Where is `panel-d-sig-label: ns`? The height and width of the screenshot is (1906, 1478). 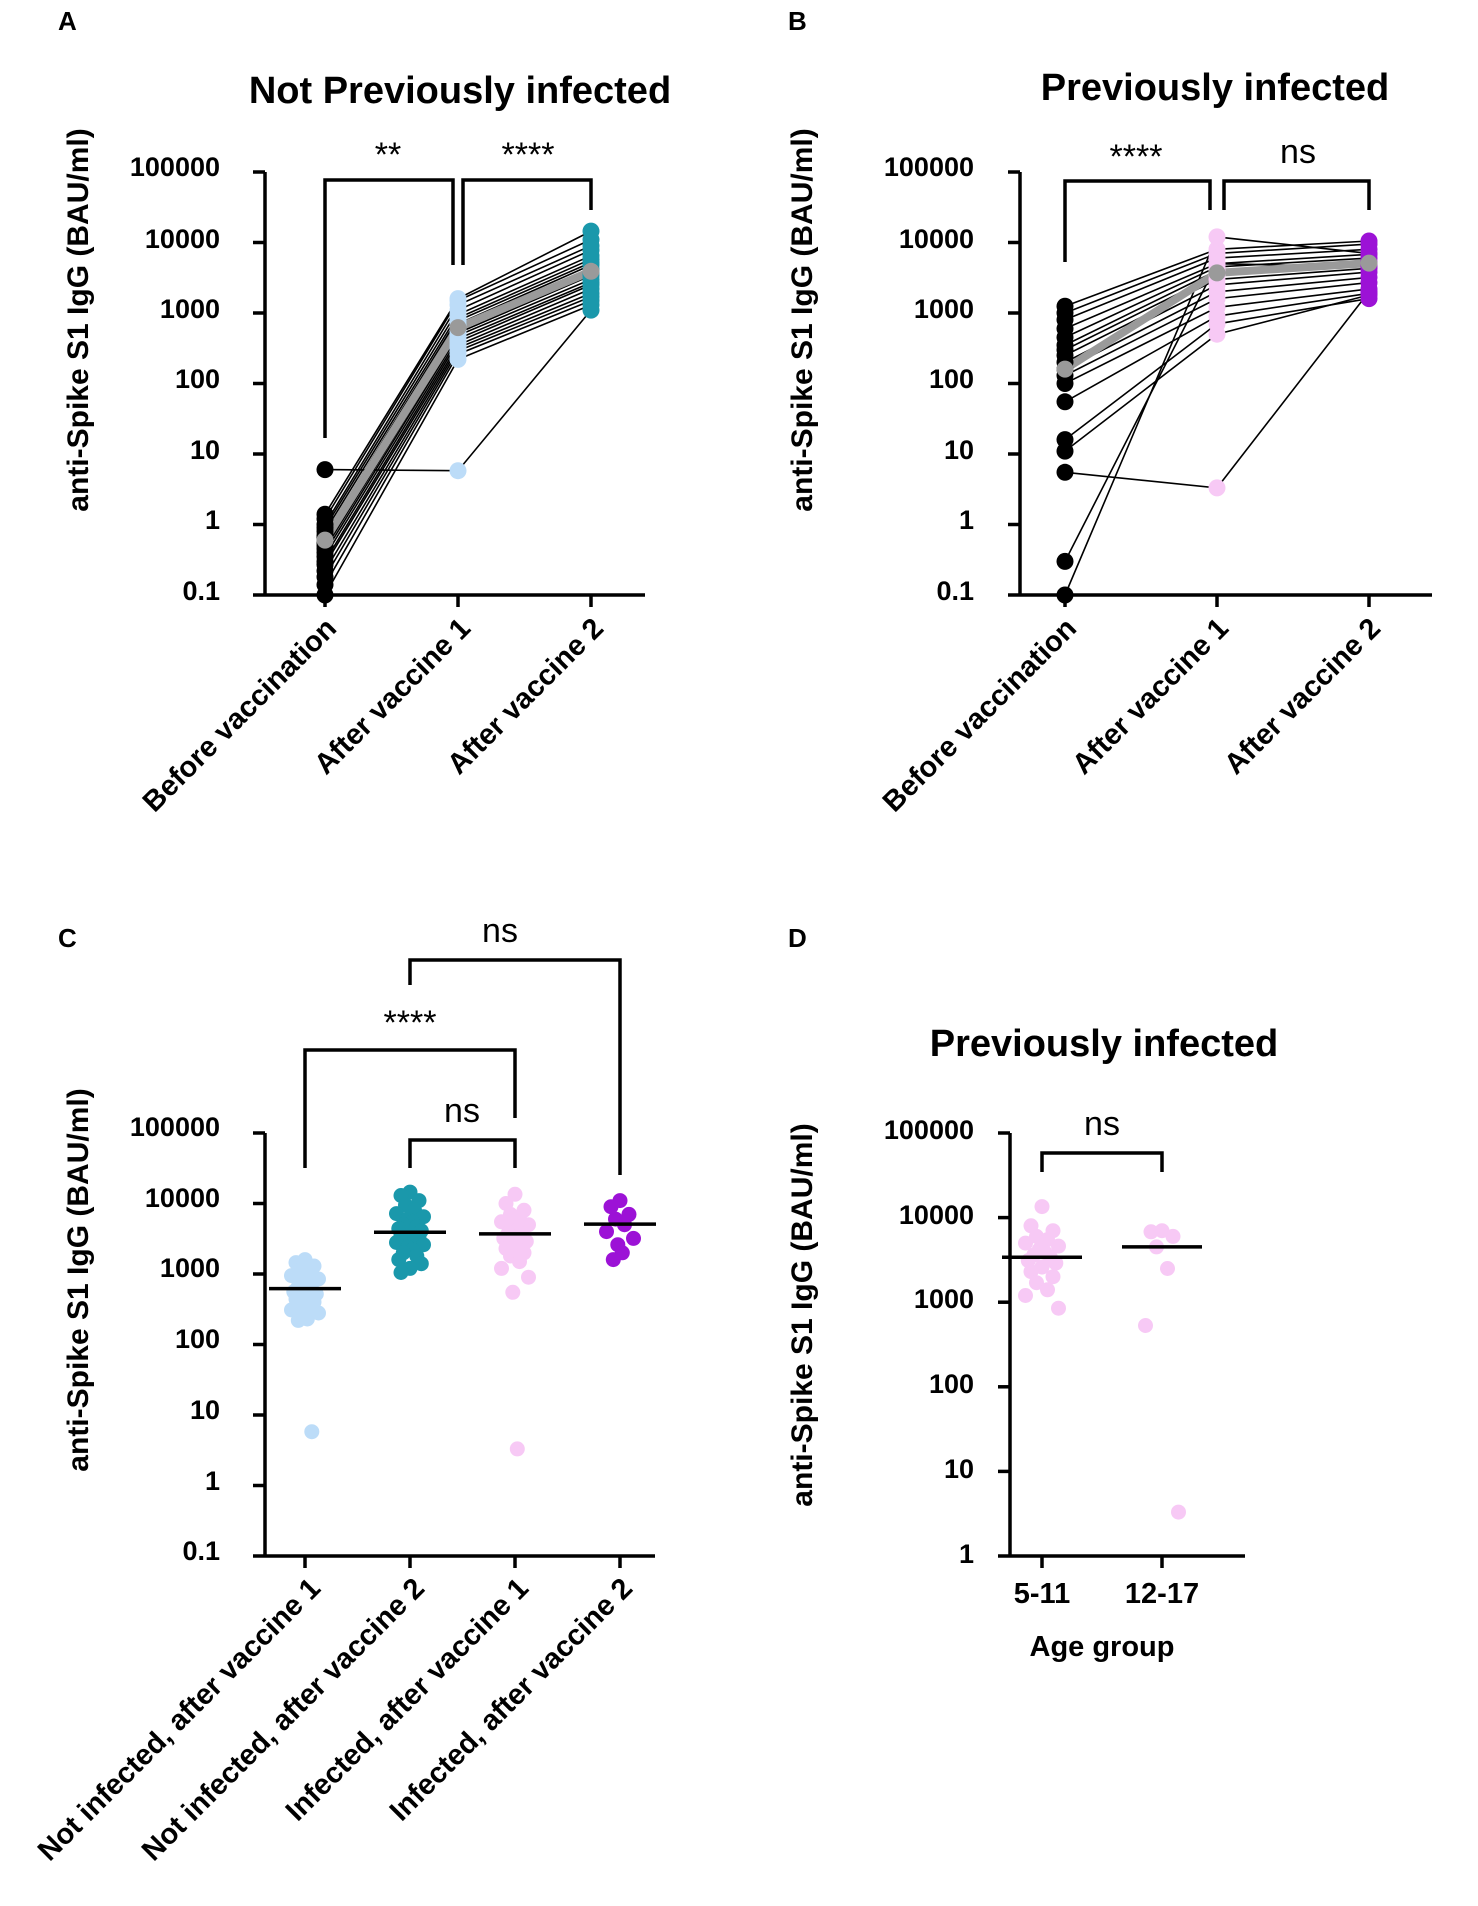
panel-d-sig-label: ns is located at coordinates (1102, 1124).